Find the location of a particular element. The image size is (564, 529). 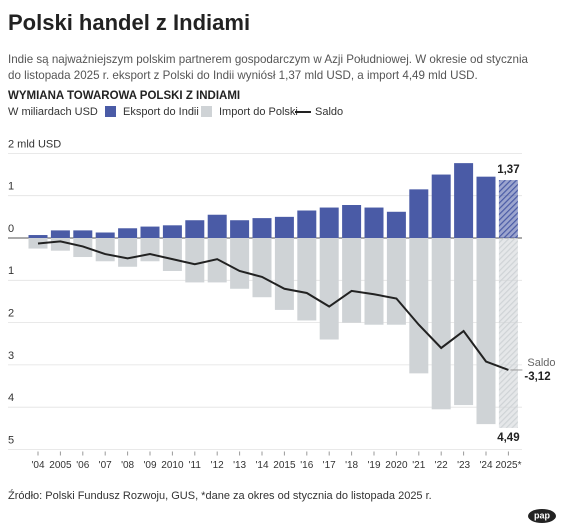

y-tick-label: 3 is located at coordinates (11, 356).